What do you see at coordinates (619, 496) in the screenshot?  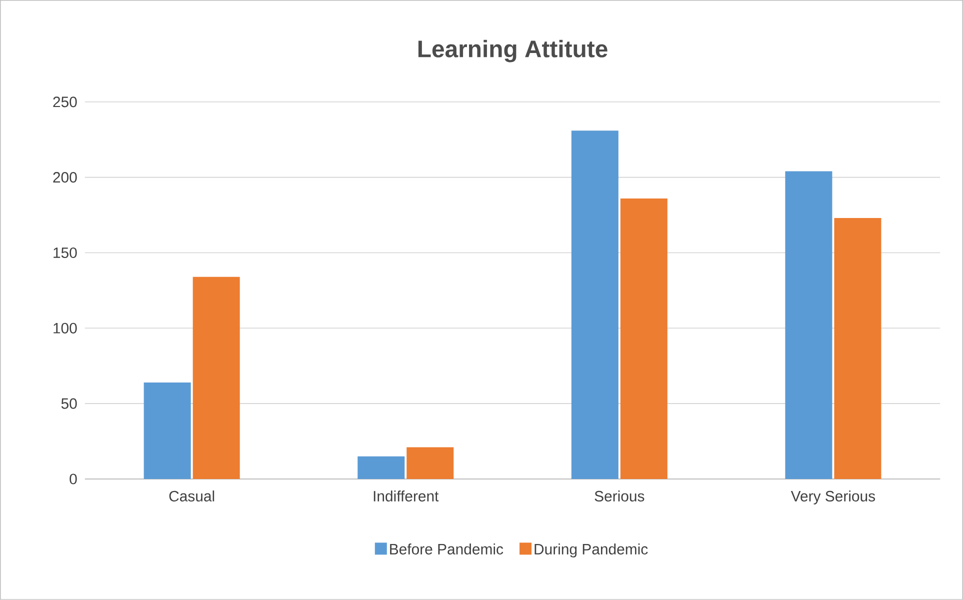 I see `x-tick-label: Serious` at bounding box center [619, 496].